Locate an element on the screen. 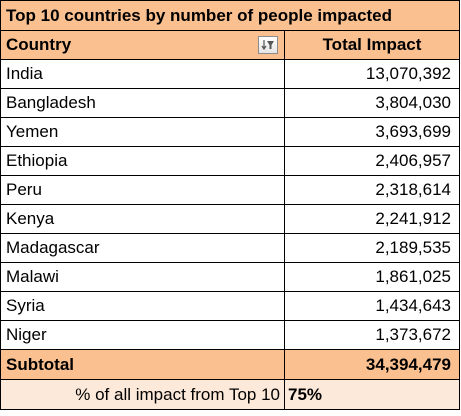 The width and height of the screenshot is (461, 416). subtotal-label: Subtotal is located at coordinates (143, 364).